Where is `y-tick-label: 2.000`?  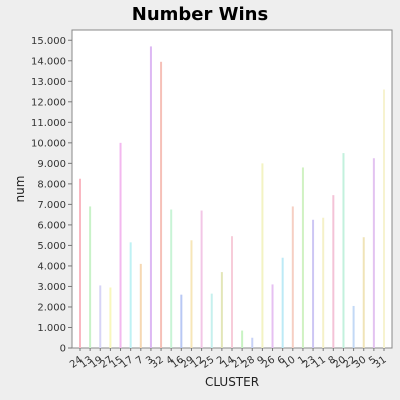 y-tick-label: 2.000 is located at coordinates (51, 307).